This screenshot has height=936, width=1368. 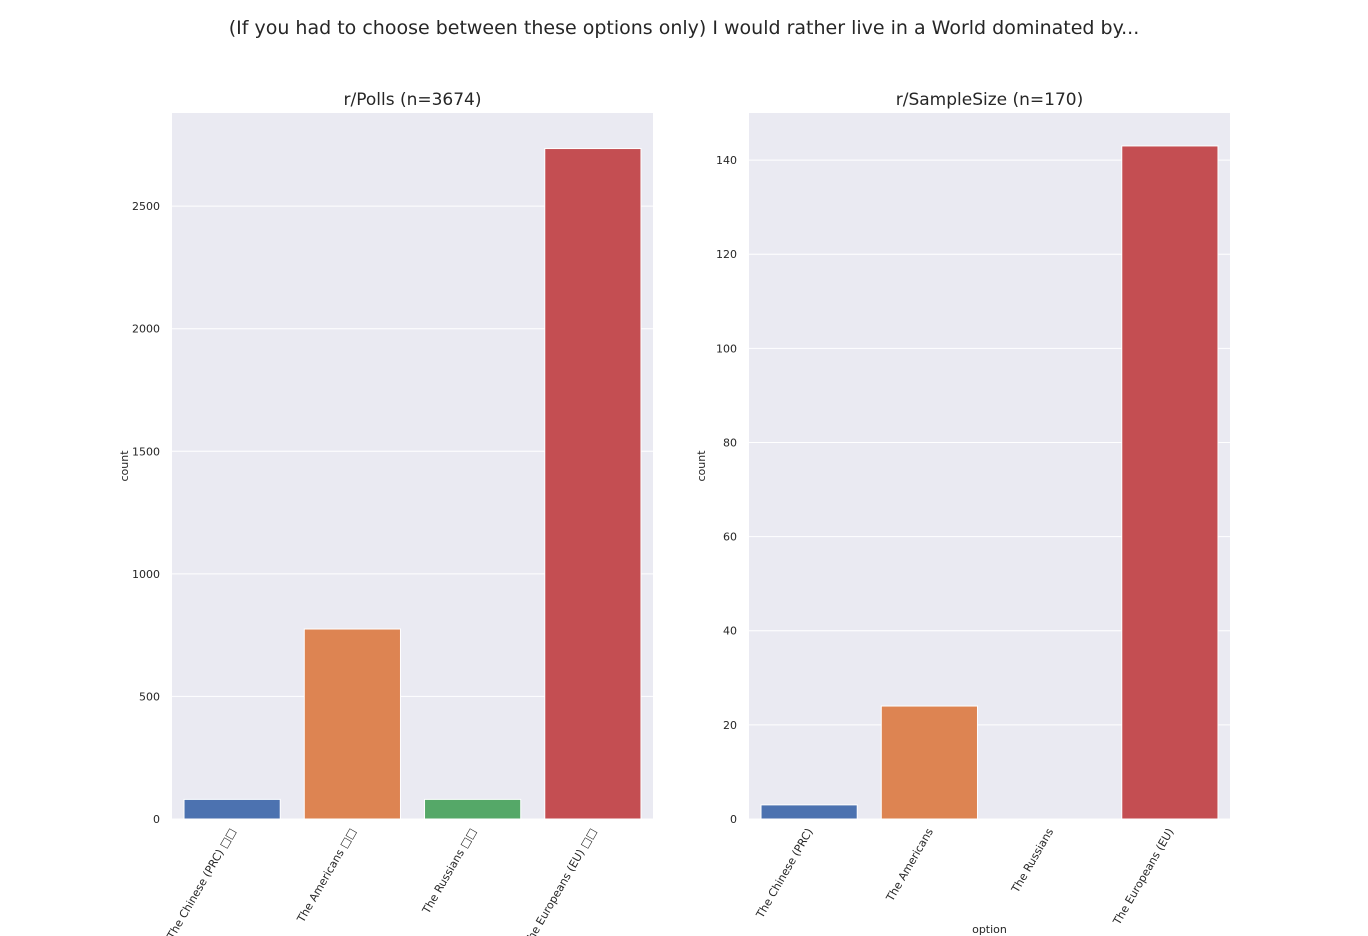 I want to click on y-tick-label: 120, so click(x=726, y=254).